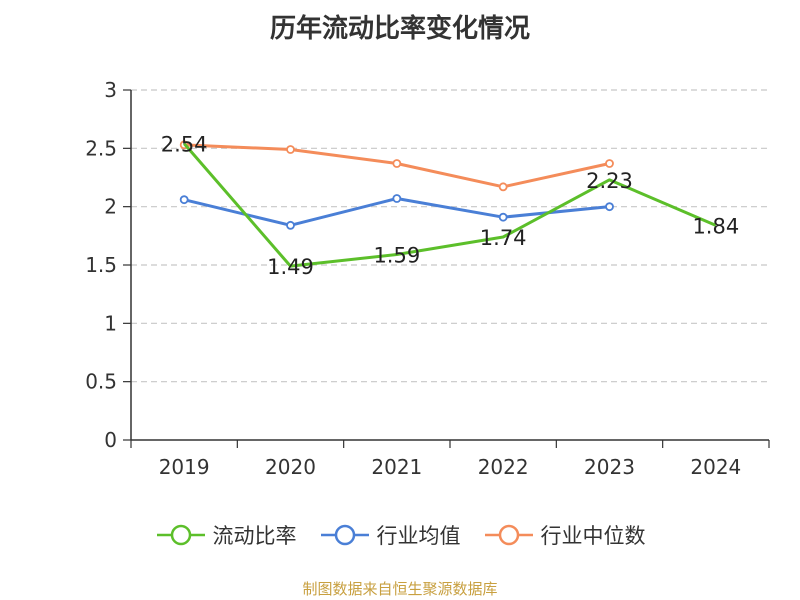 Image resolution: width=800 pixels, height=600 pixels. Describe the element at coordinates (715, 226) in the screenshot. I see `data-label-5: 1.84` at that location.